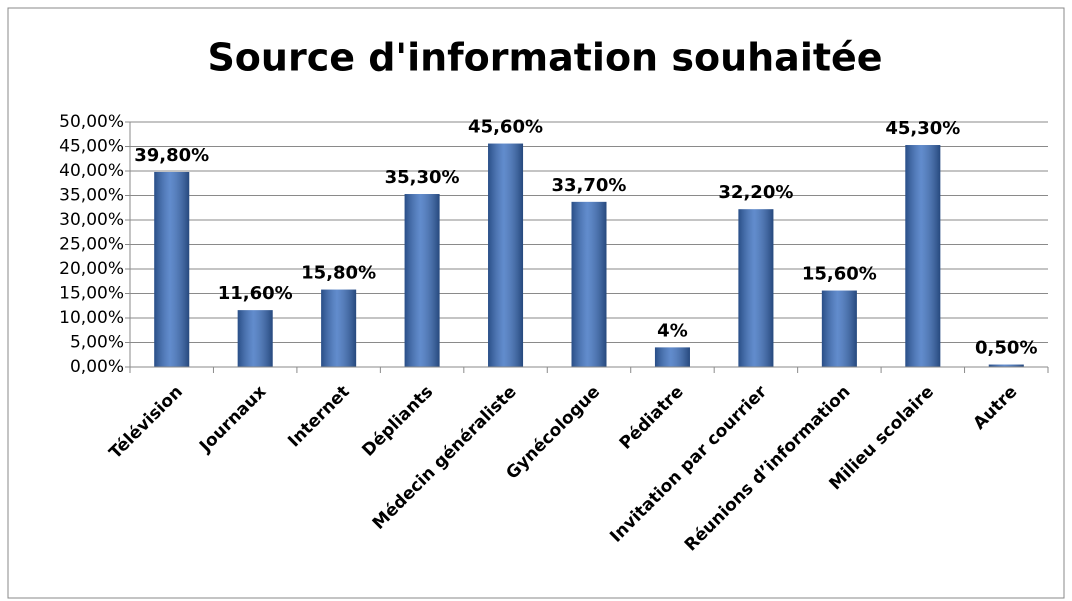 The height and width of the screenshot is (601, 1072). What do you see at coordinates (91, 220) in the screenshot?
I see `y-tick-label: 30,00%` at bounding box center [91, 220].